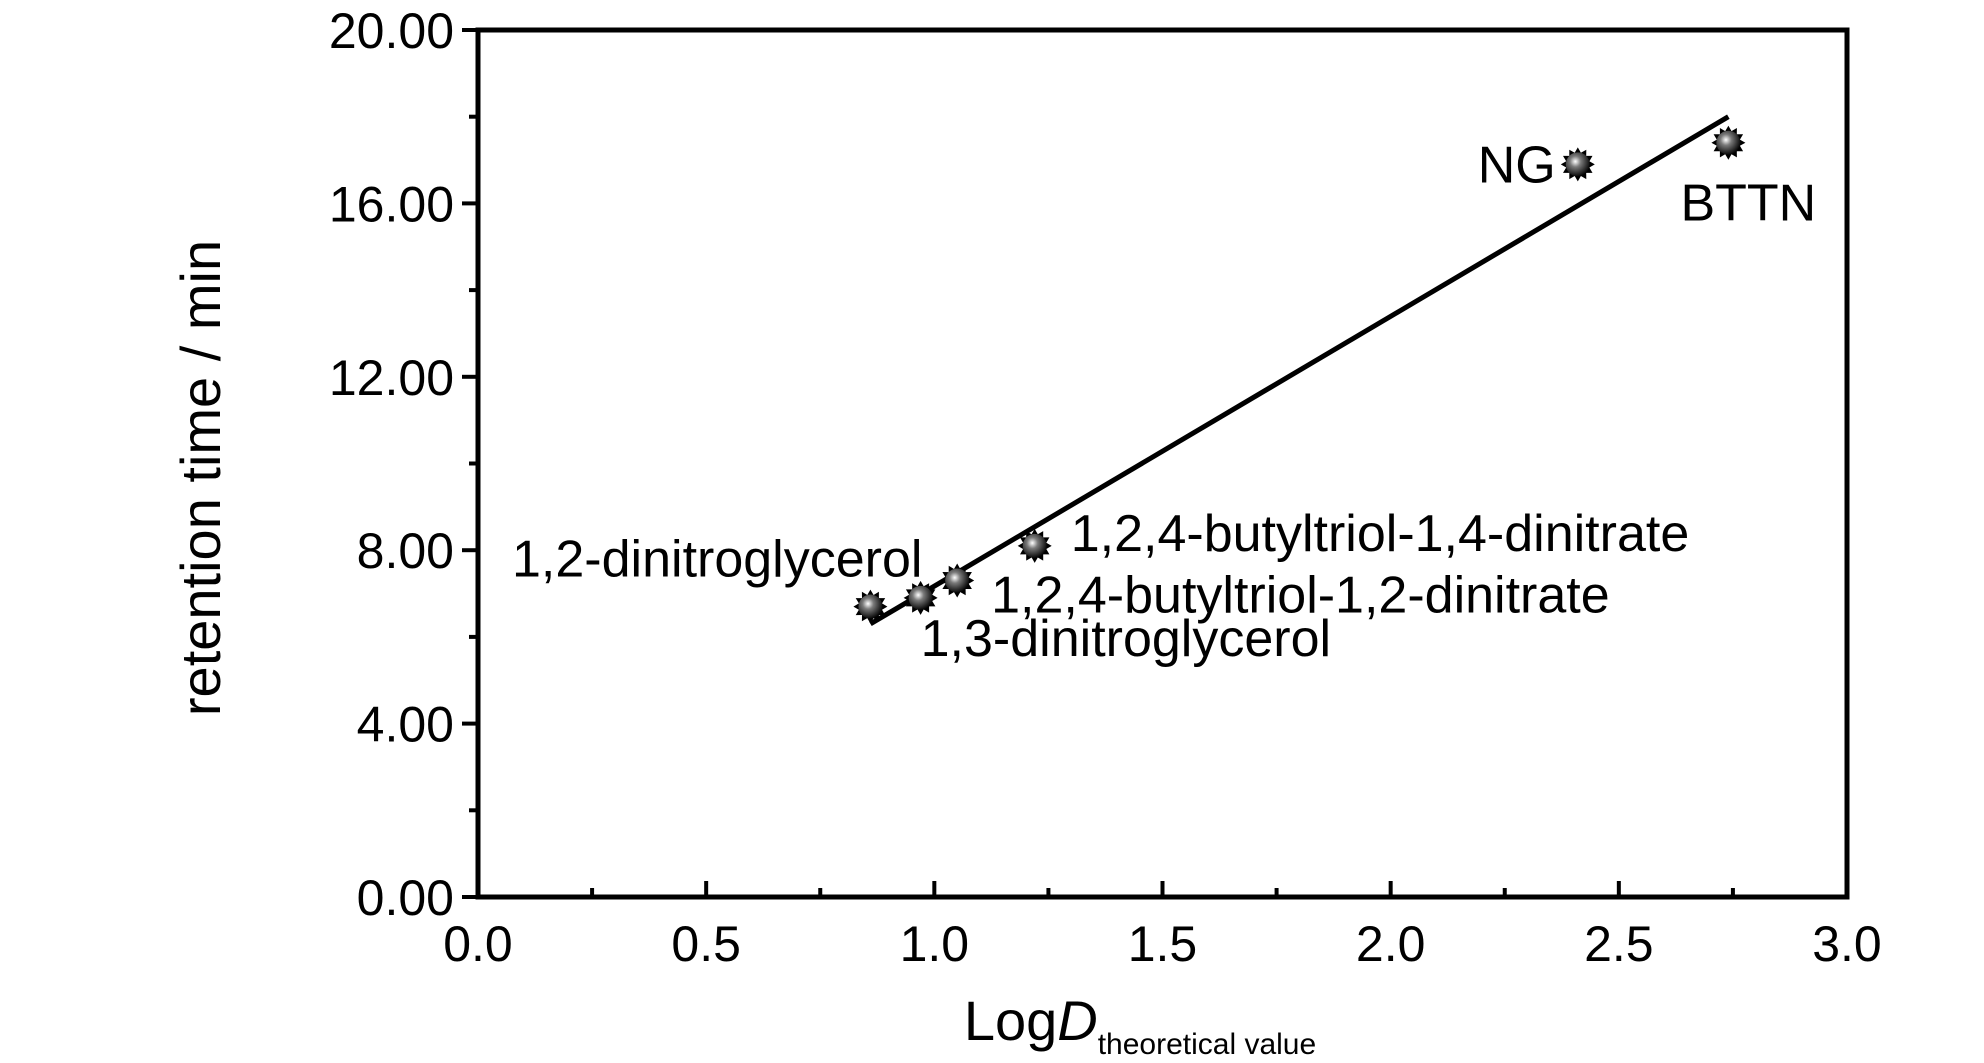  Describe the element at coordinates (935, 944) in the screenshot. I see `x-tick-label: 1.0` at that location.